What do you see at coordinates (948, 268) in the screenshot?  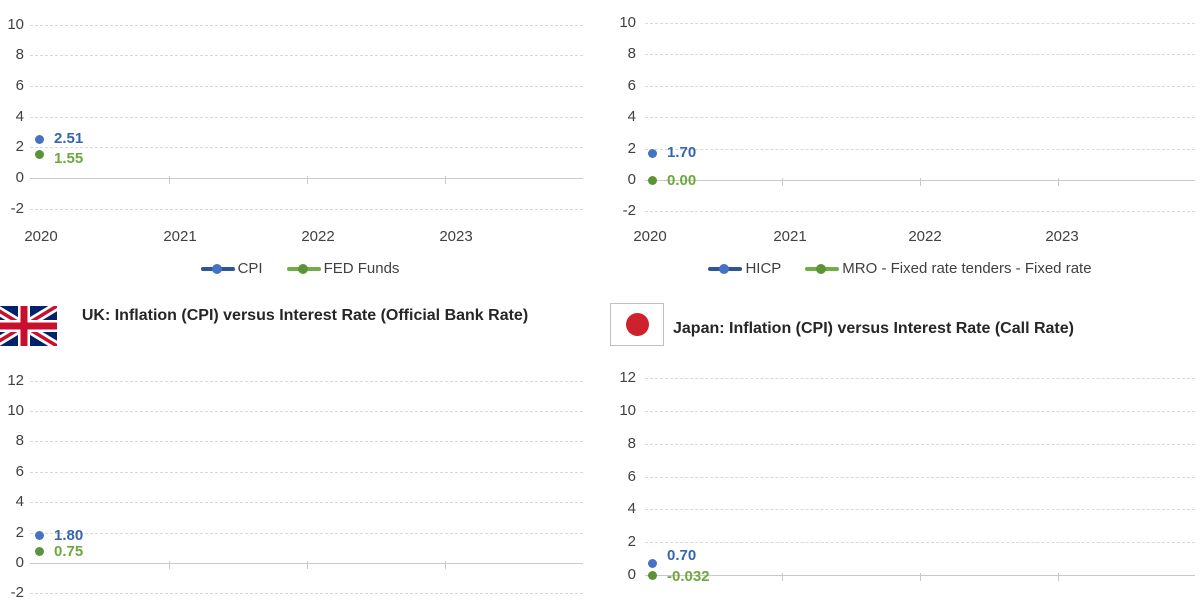 I see `legend-item: MRO - Fixed rate tenders - Fixed rate` at bounding box center [948, 268].